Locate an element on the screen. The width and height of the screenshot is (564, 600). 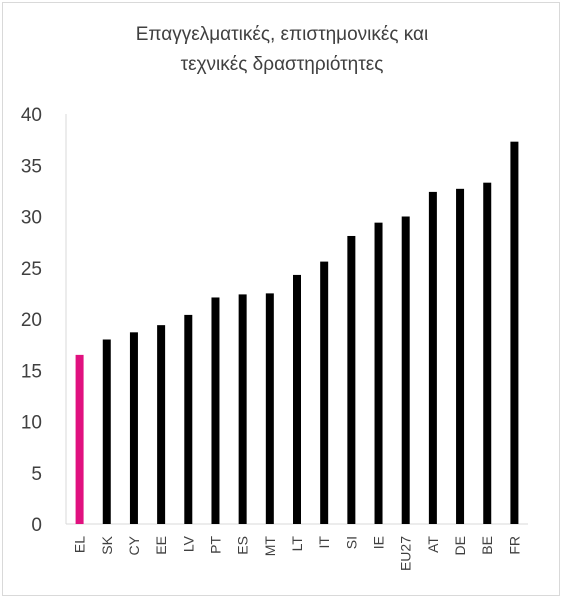
y-axis: 0 5 10 15 20 25 30 35 40 is located at coordinates (31, 320).